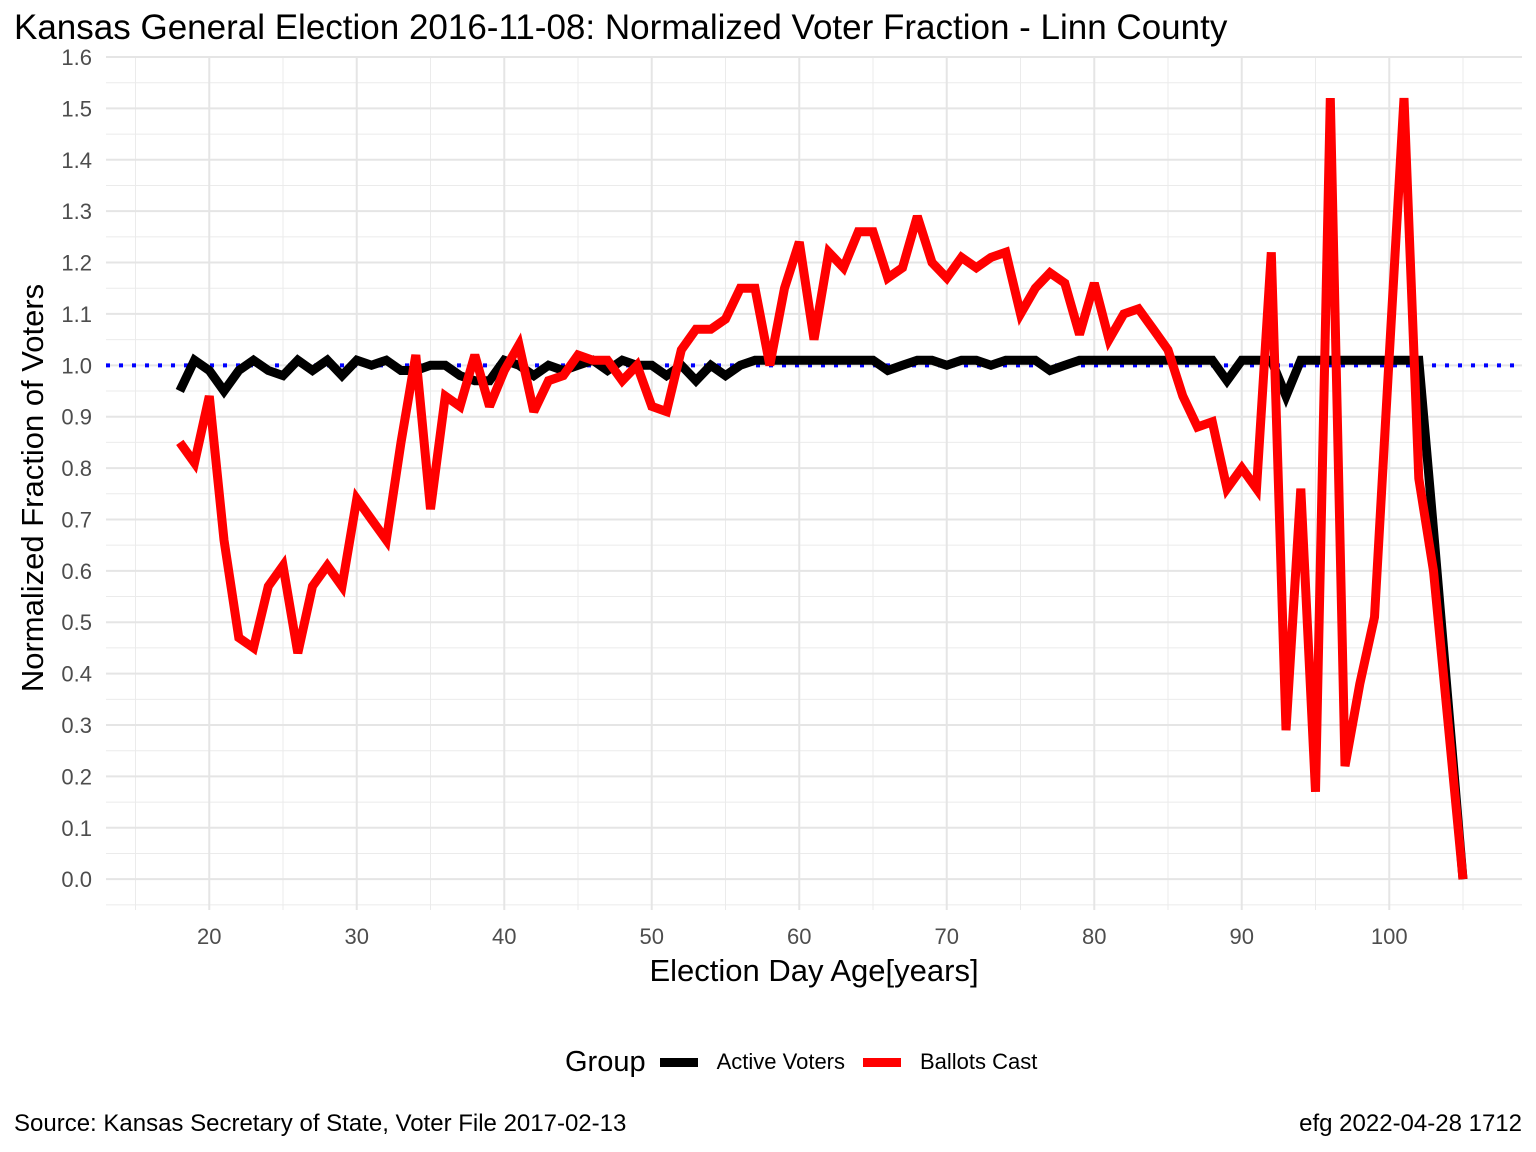  Describe the element at coordinates (32, 488) in the screenshot. I see `y-axis-label: Normalized Fraction of Voters` at that location.